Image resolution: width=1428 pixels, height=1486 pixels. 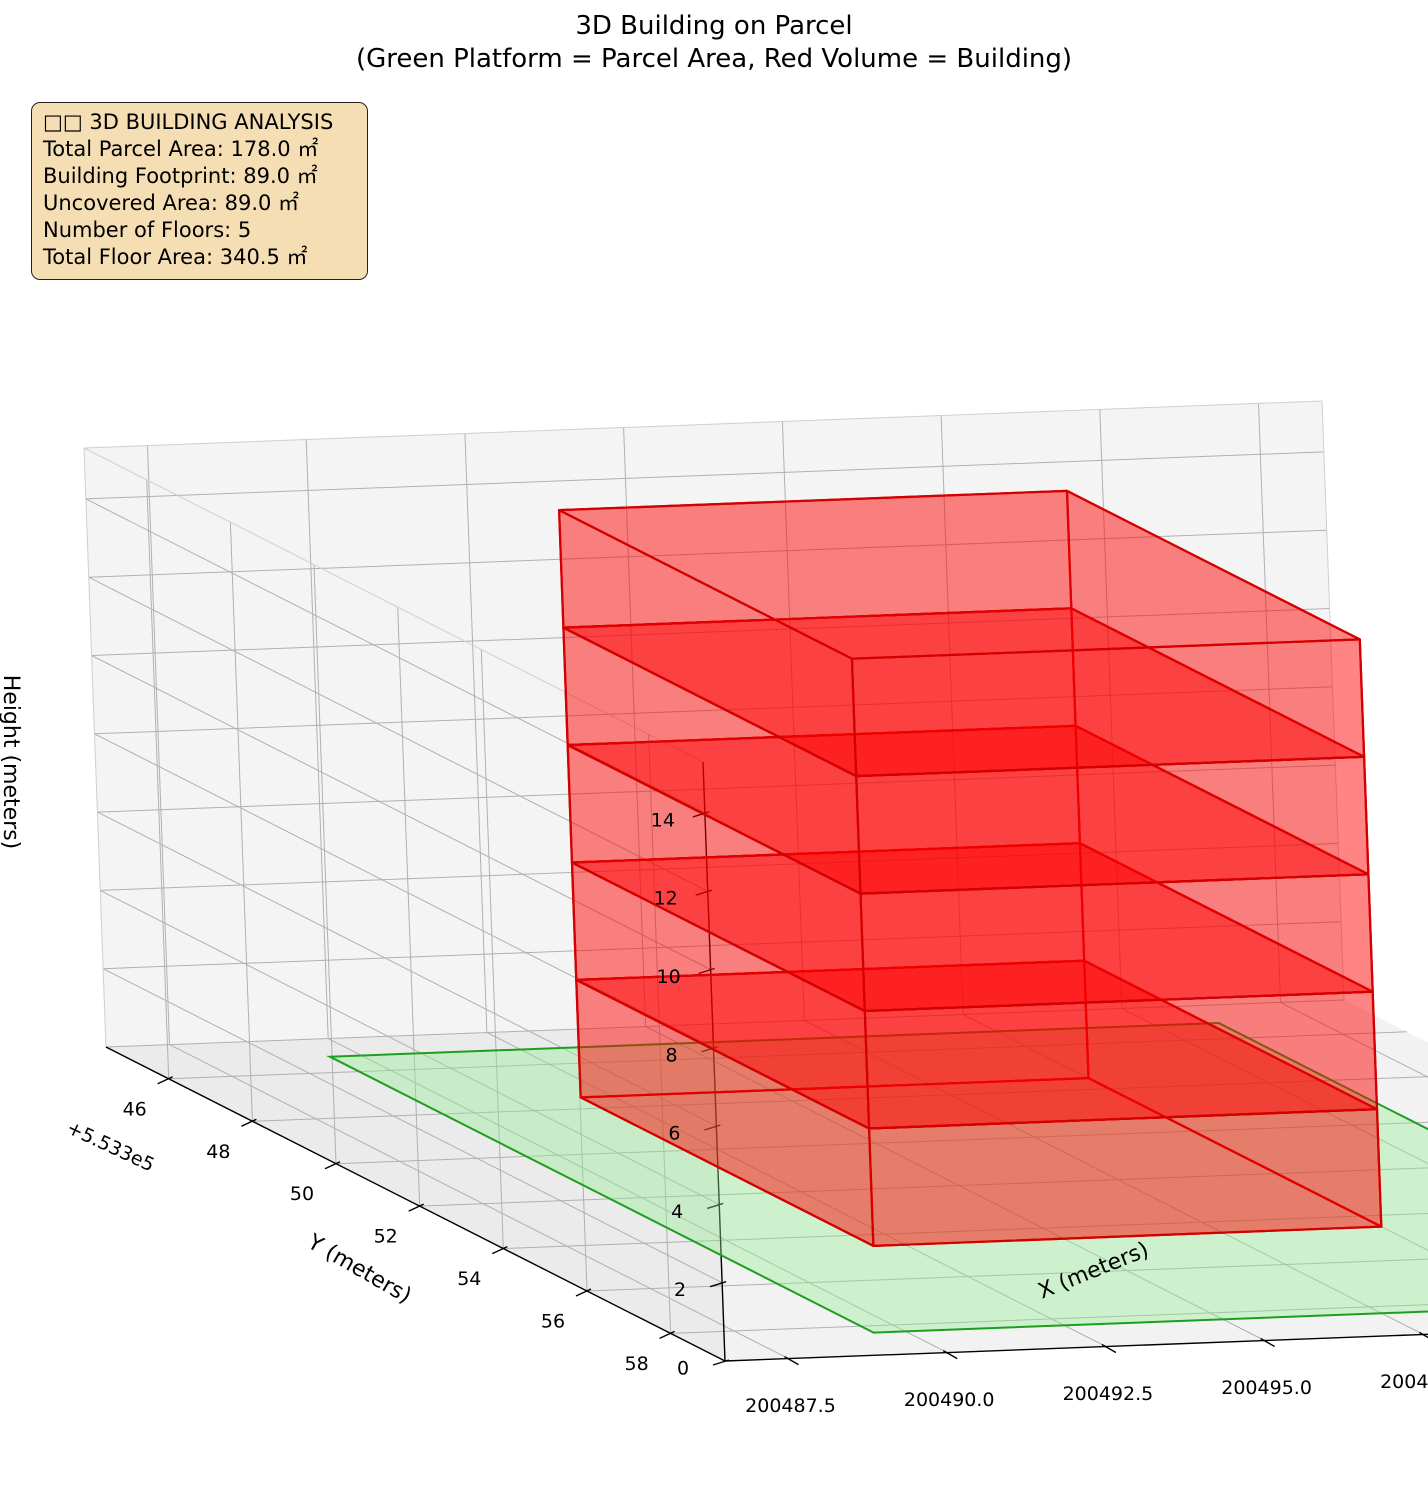 I want to click on floor-face-top, so click(x=959, y=574).